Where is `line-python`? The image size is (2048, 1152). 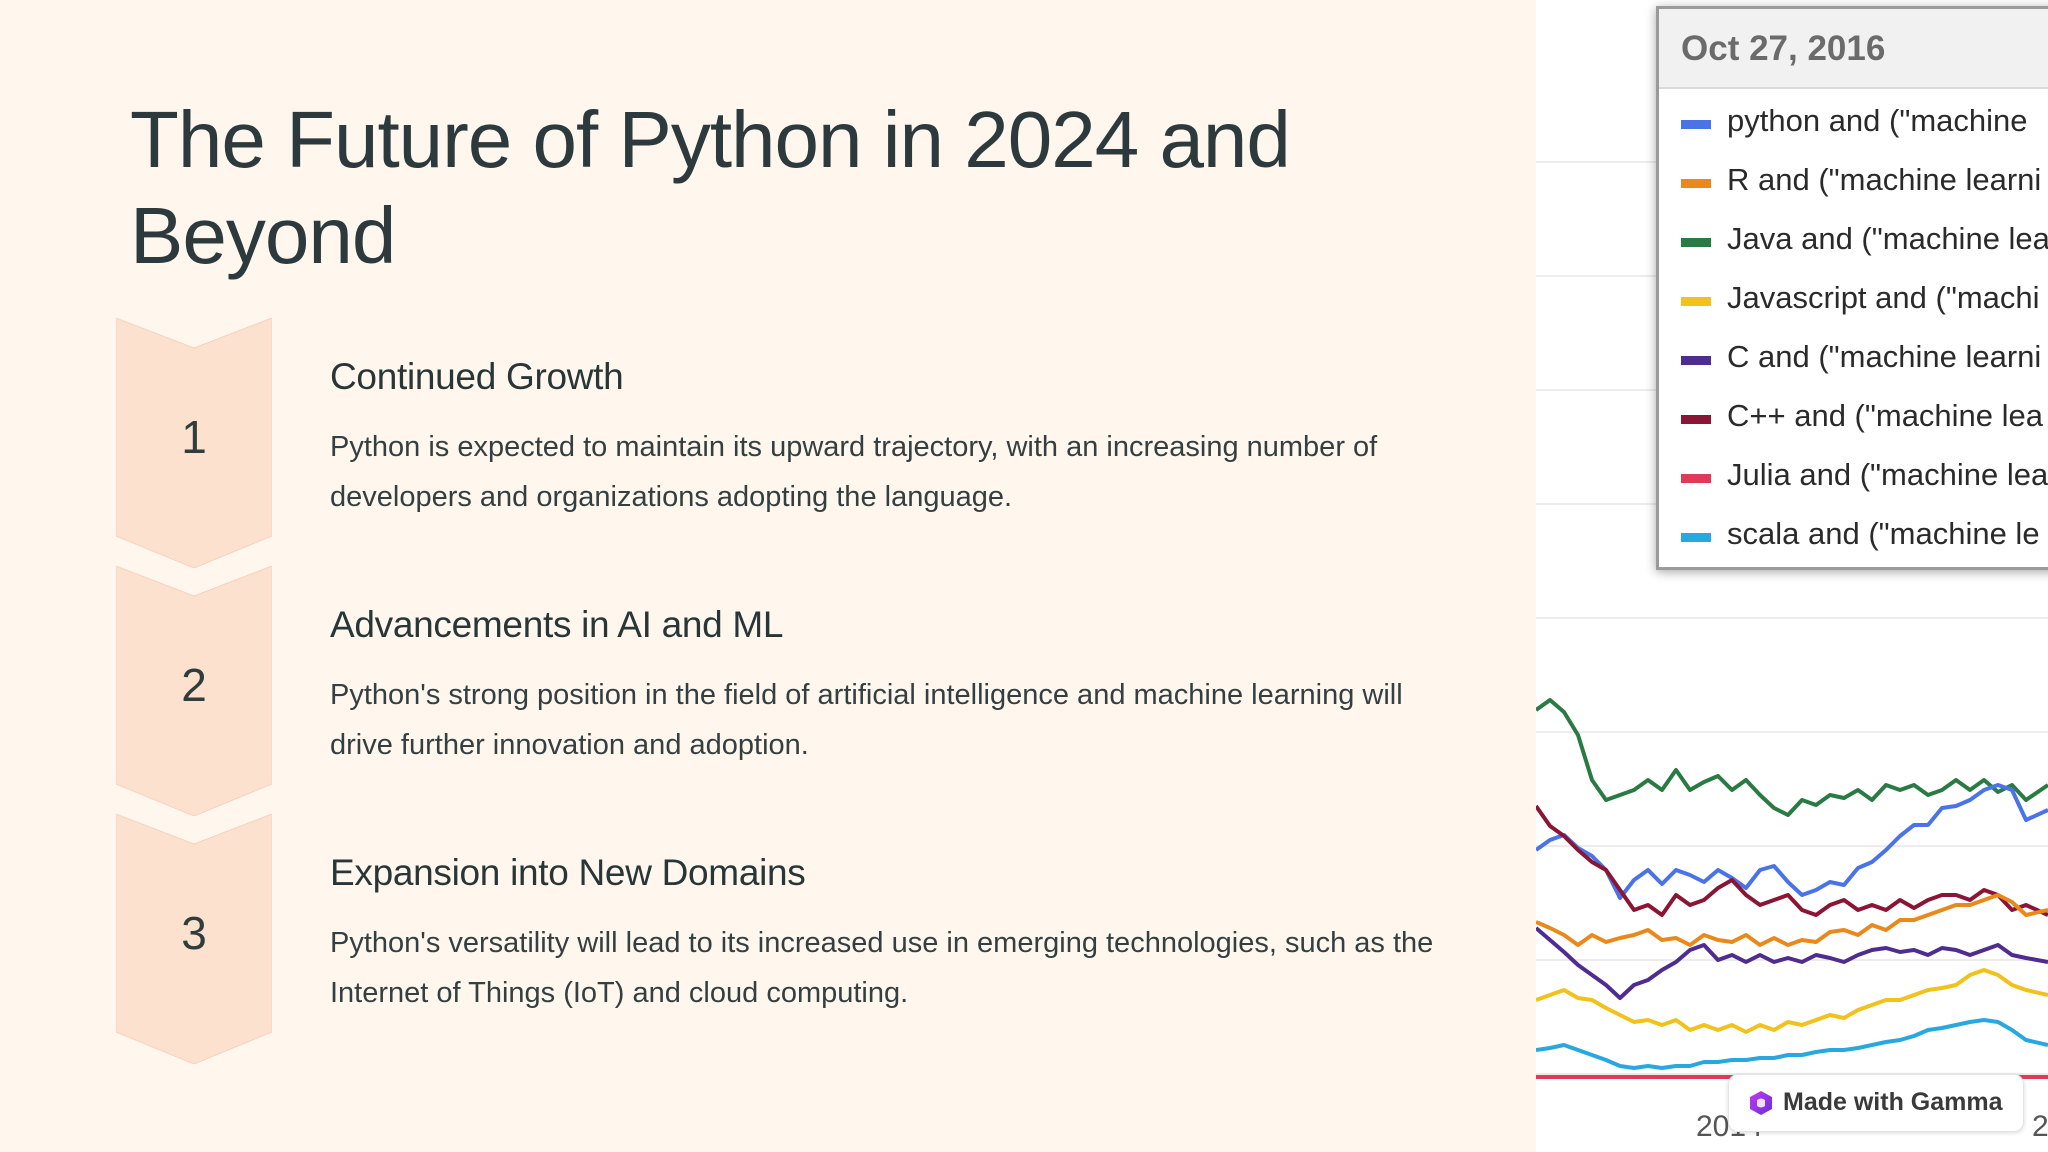 line-python is located at coordinates (1792, 841).